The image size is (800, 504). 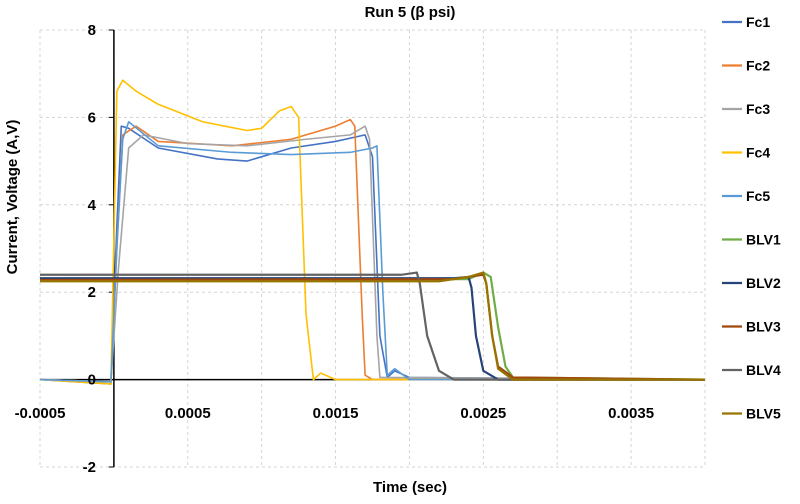 What do you see at coordinates (336, 413) in the screenshot?
I see `x-tick-label-2: 0.0015` at bounding box center [336, 413].